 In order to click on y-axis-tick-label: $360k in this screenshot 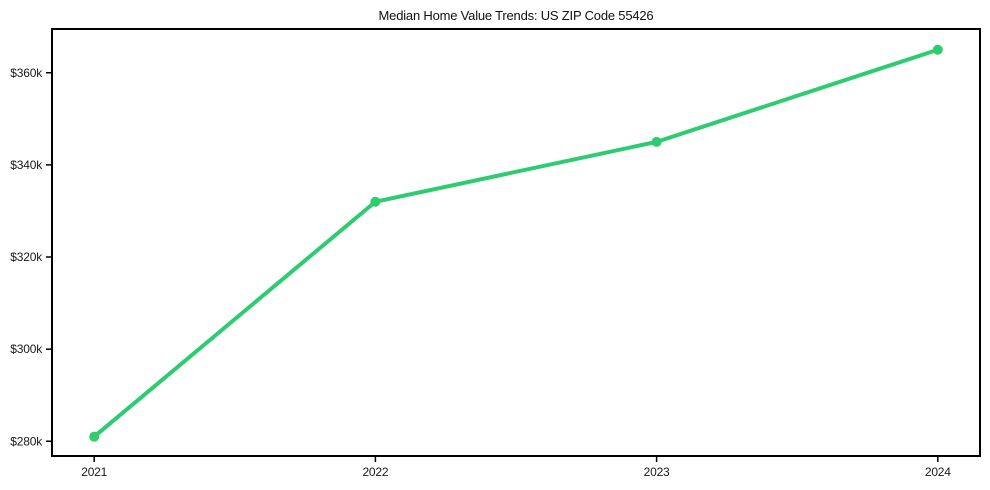, I will do `click(26, 73)`.